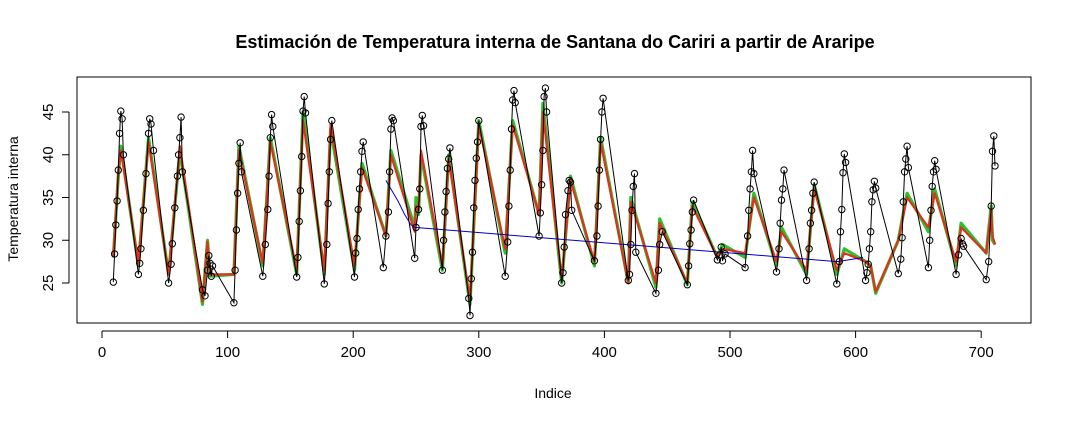  What do you see at coordinates (553, 393) in the screenshot?
I see `x-axis-label: Indice` at bounding box center [553, 393].